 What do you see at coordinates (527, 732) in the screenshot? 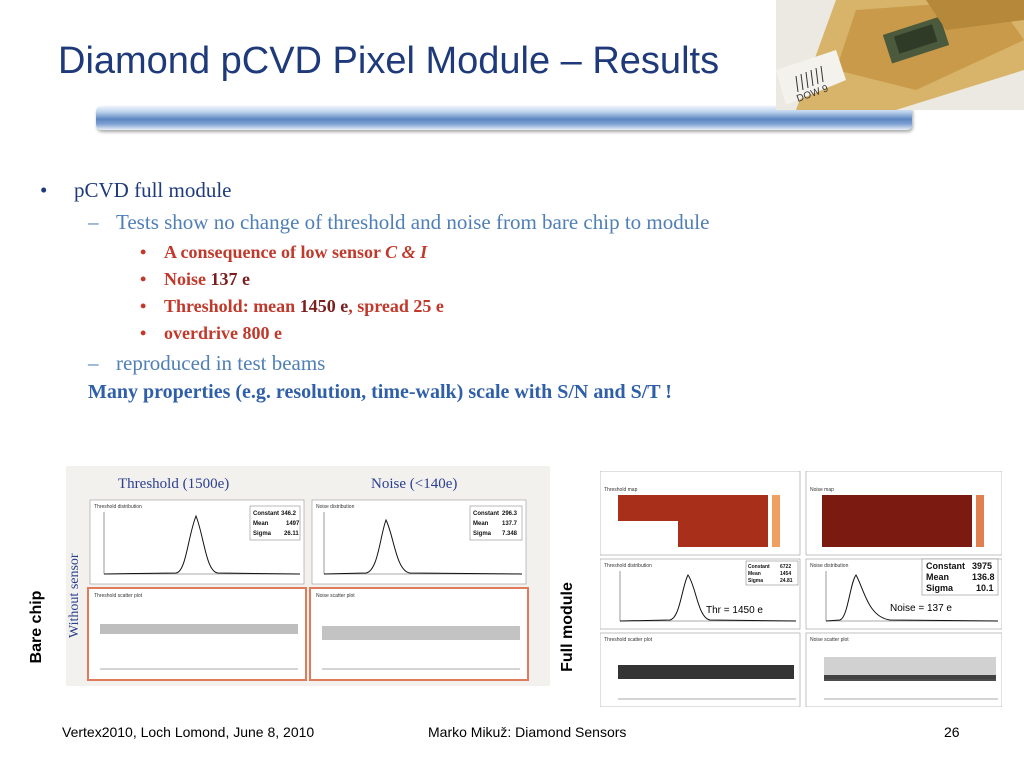
I see `footer-center: Marko Mikuž: Diamond Sensors` at bounding box center [527, 732].